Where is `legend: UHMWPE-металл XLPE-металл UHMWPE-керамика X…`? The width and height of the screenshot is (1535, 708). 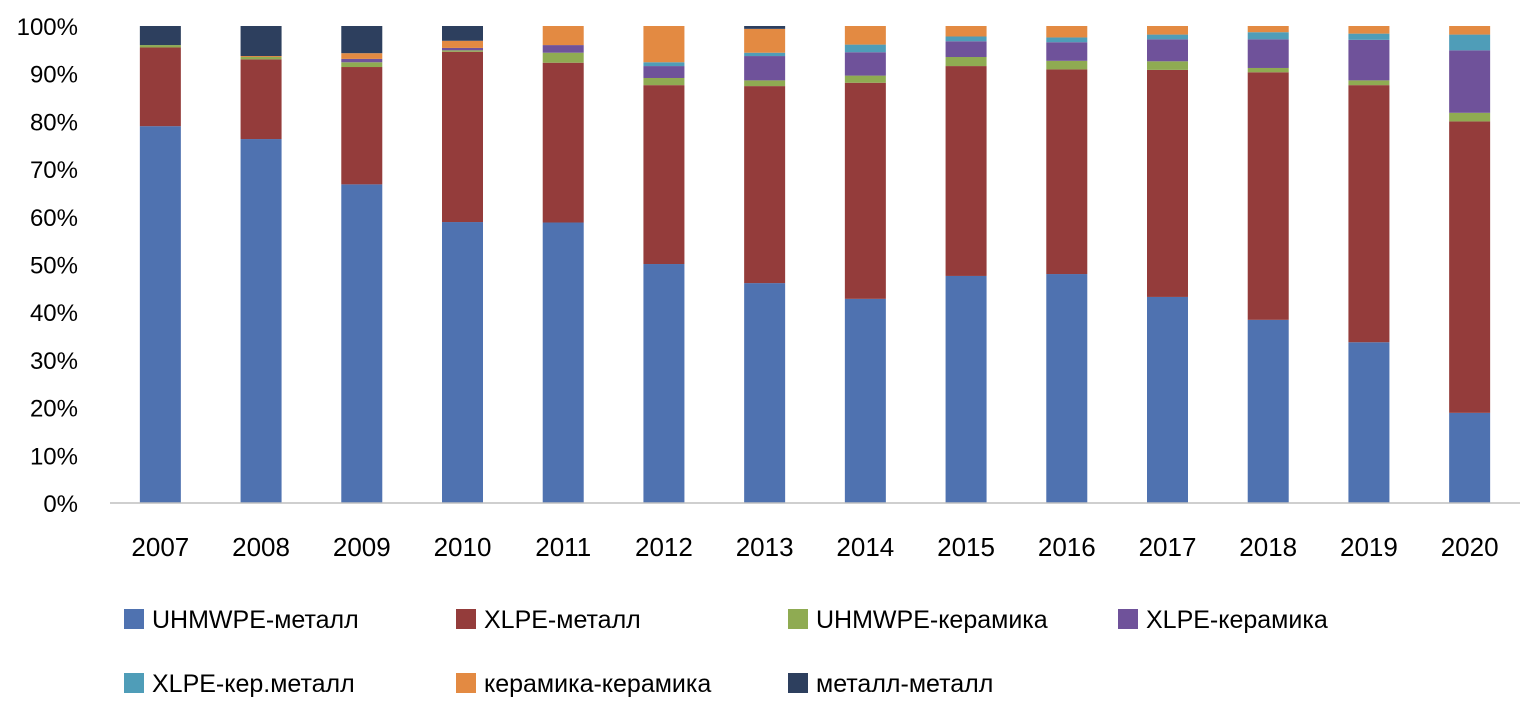 legend: UHMWPE-металл XLPE-металл UHMWPE-керамика X… is located at coordinates (726, 652).